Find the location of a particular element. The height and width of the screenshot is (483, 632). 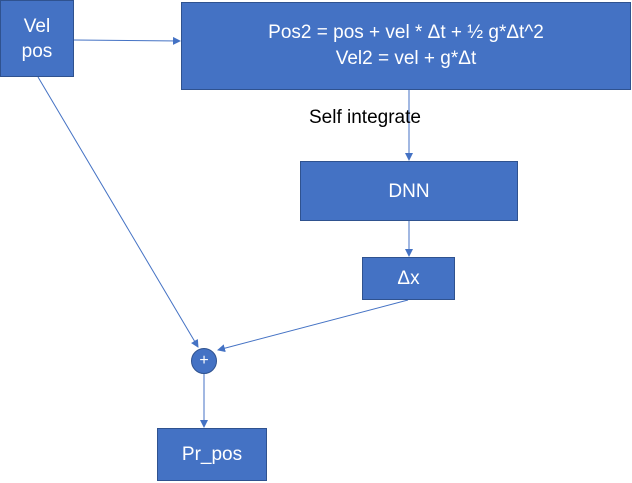

input-node-vel-label: Vel is located at coordinates (37, 26).